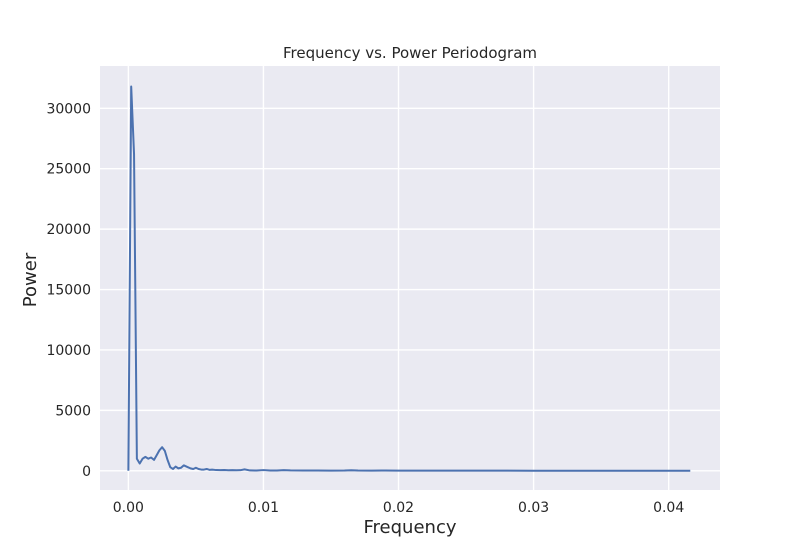  I want to click on y-tick-label: 0, so click(86, 472).